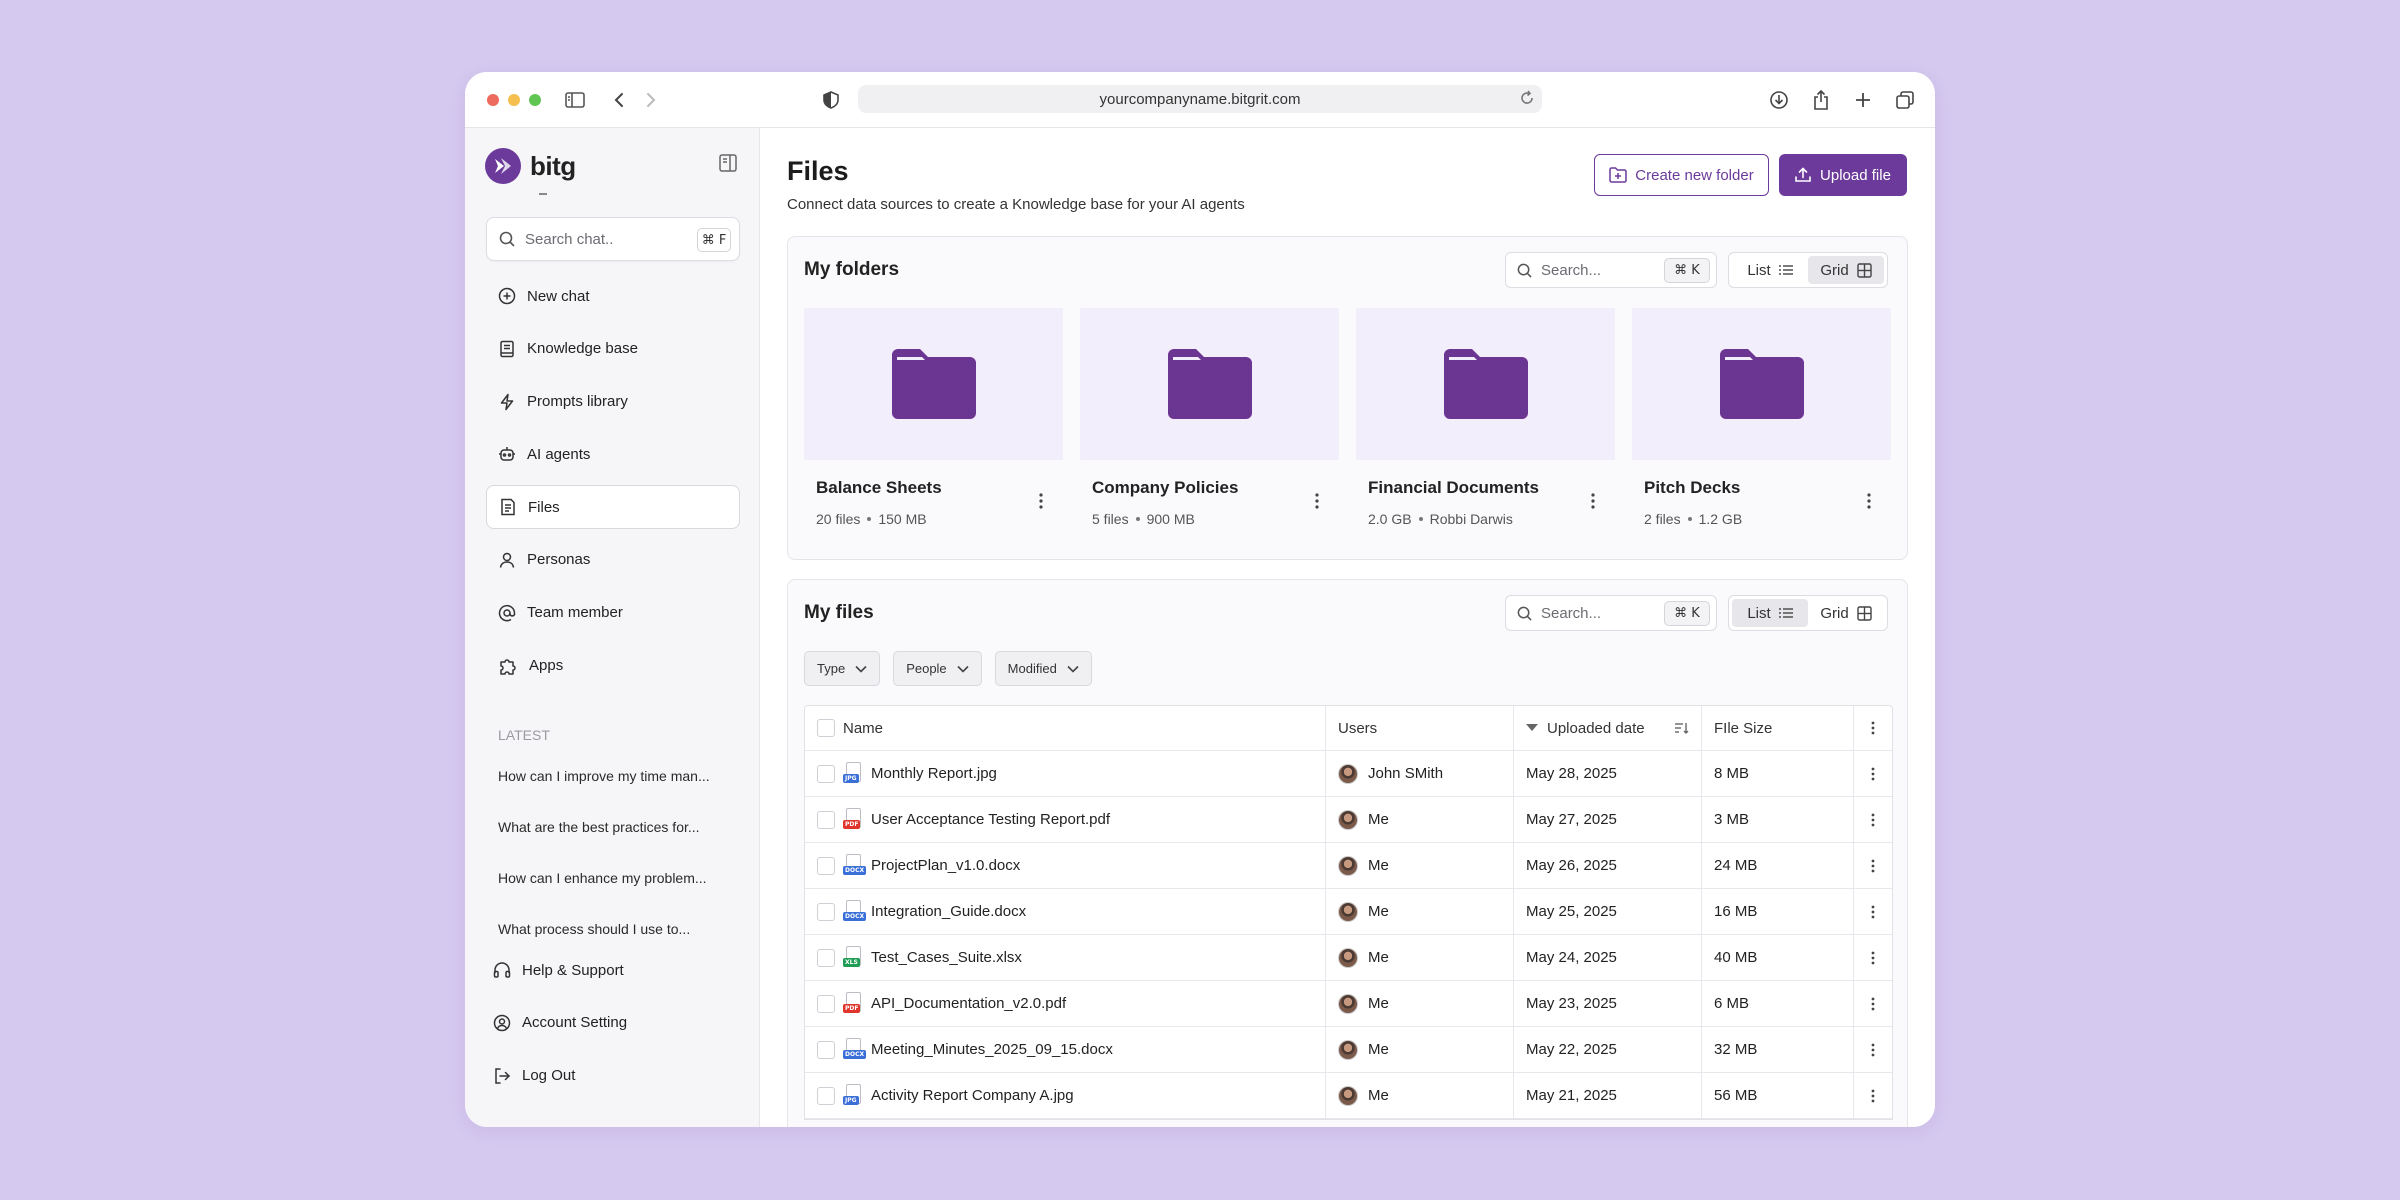 The image size is (2400, 1200). What do you see at coordinates (1065, 728) in the screenshot?
I see `column-name: Name` at bounding box center [1065, 728].